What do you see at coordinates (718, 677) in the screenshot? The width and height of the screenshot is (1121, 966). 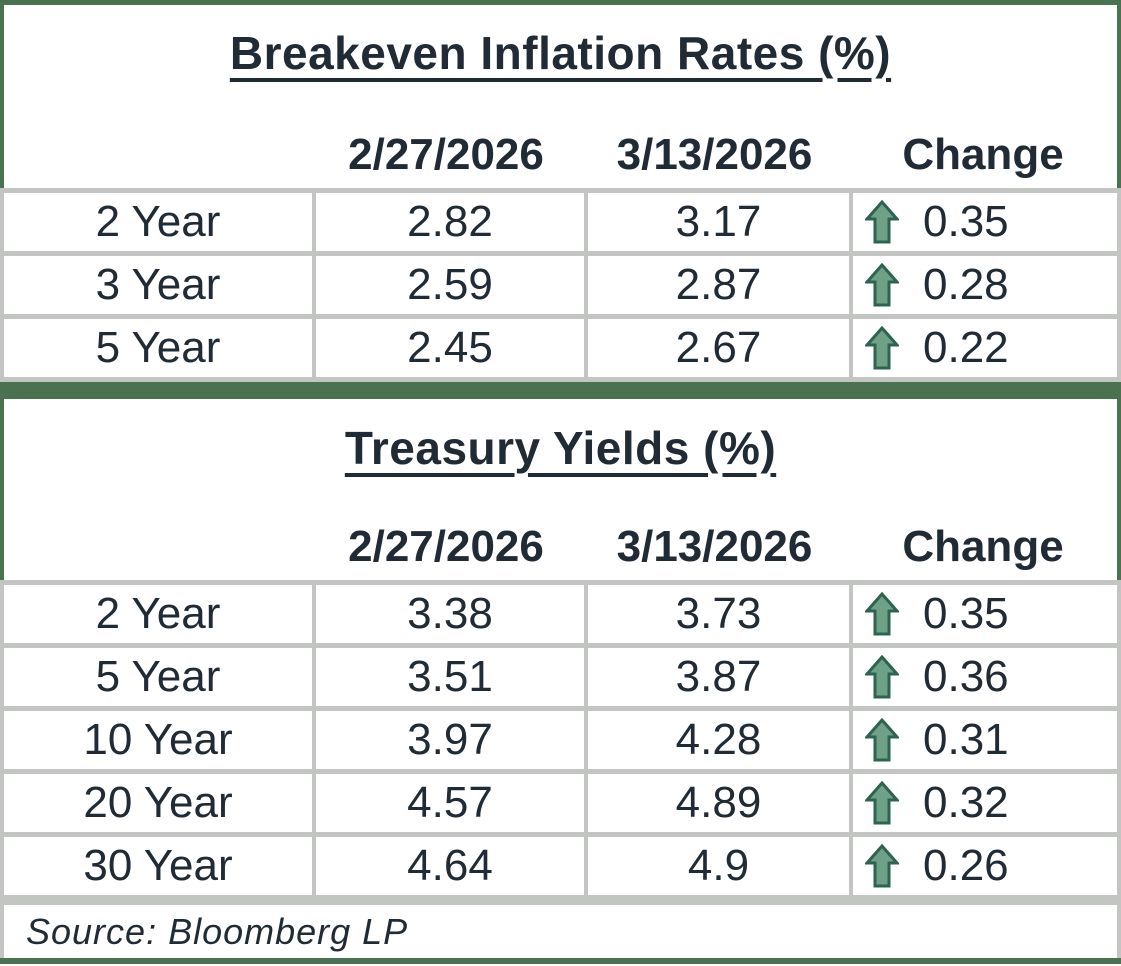 I see `table2-row-value2: 3.87` at bounding box center [718, 677].